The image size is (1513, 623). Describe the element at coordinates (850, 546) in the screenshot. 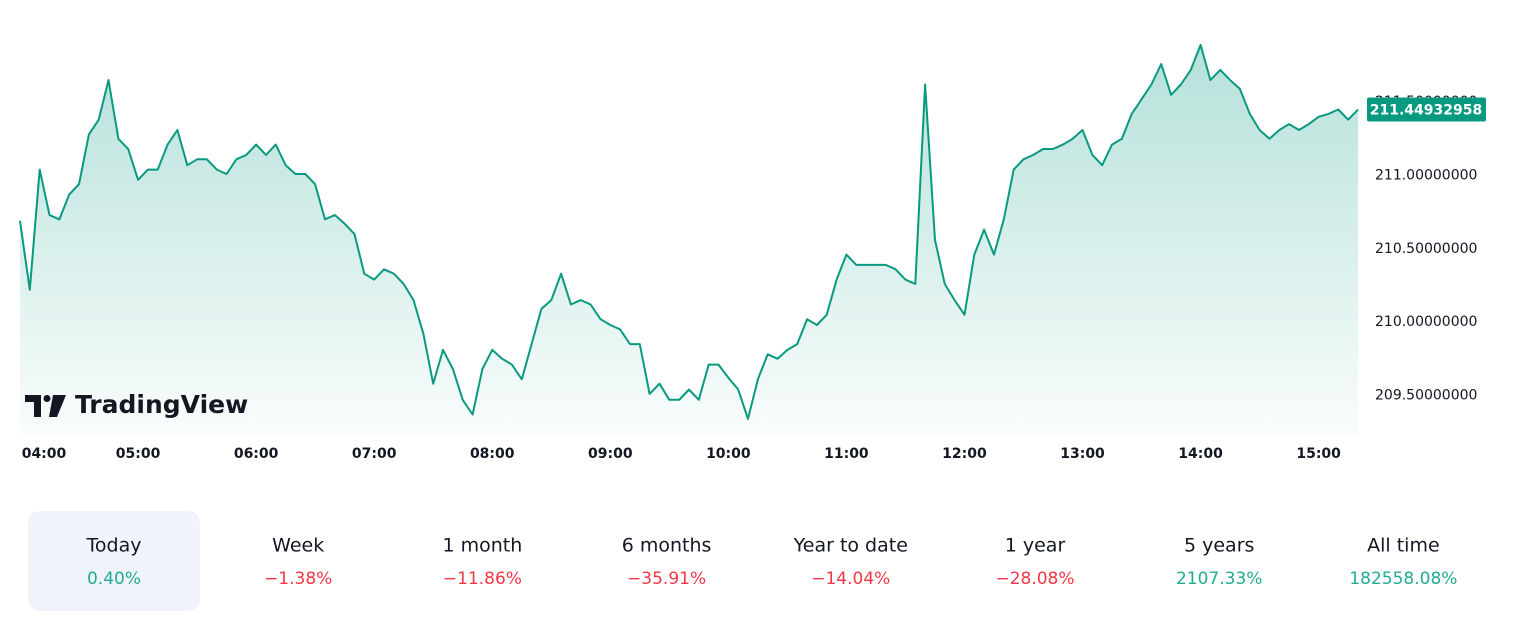

I see `period-name: Year to date` at that location.